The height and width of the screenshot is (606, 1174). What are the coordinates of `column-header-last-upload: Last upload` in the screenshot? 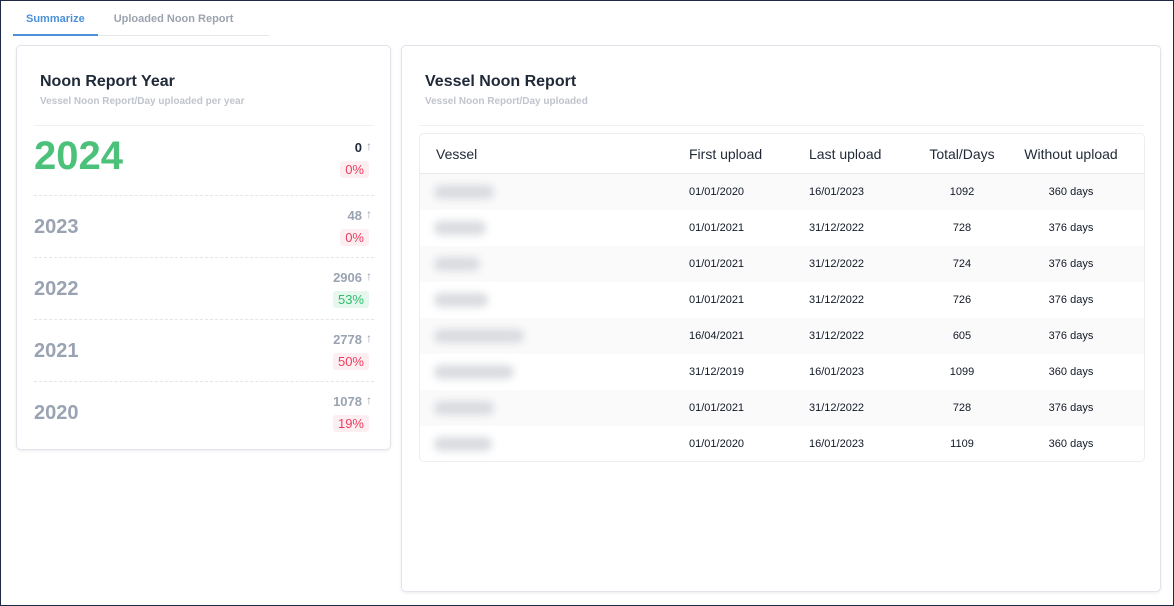 It's located at (845, 154).